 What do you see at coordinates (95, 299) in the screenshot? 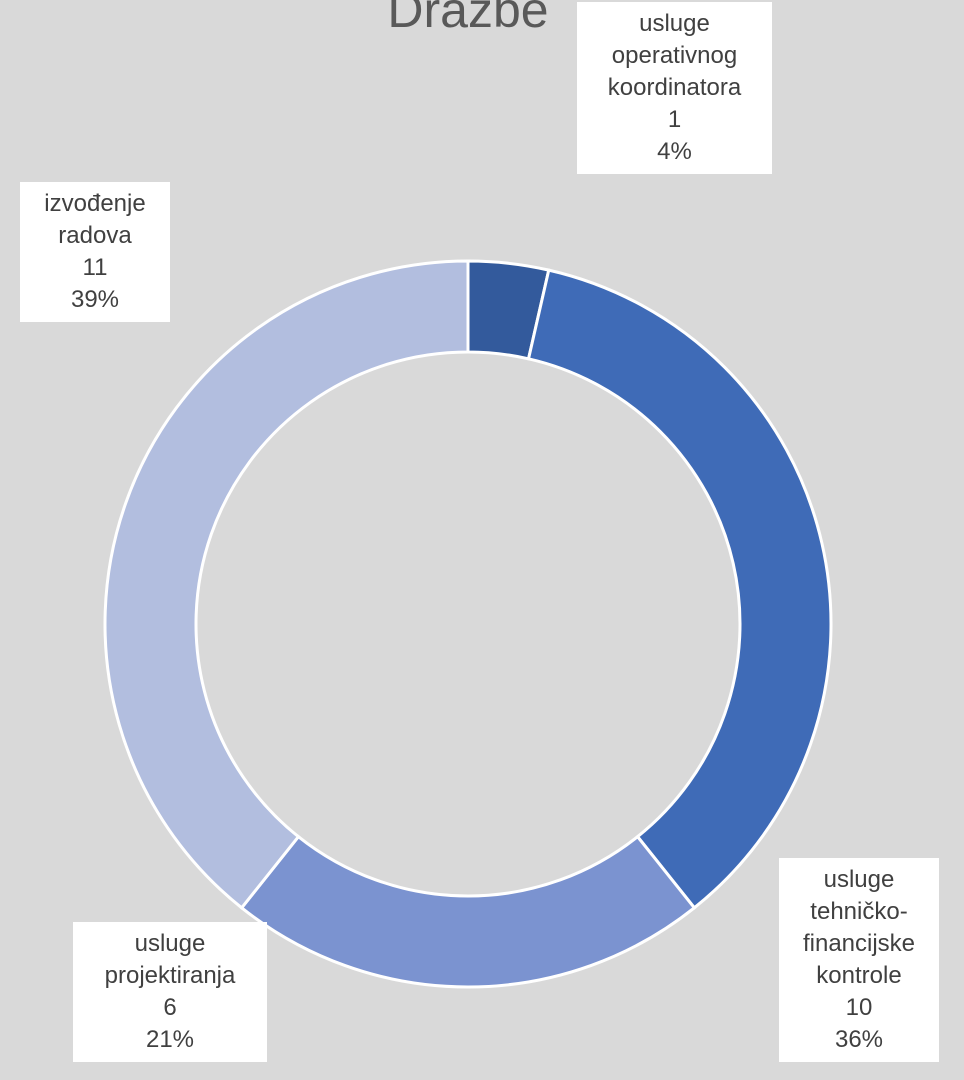
I see `label-percent: 39%` at bounding box center [95, 299].